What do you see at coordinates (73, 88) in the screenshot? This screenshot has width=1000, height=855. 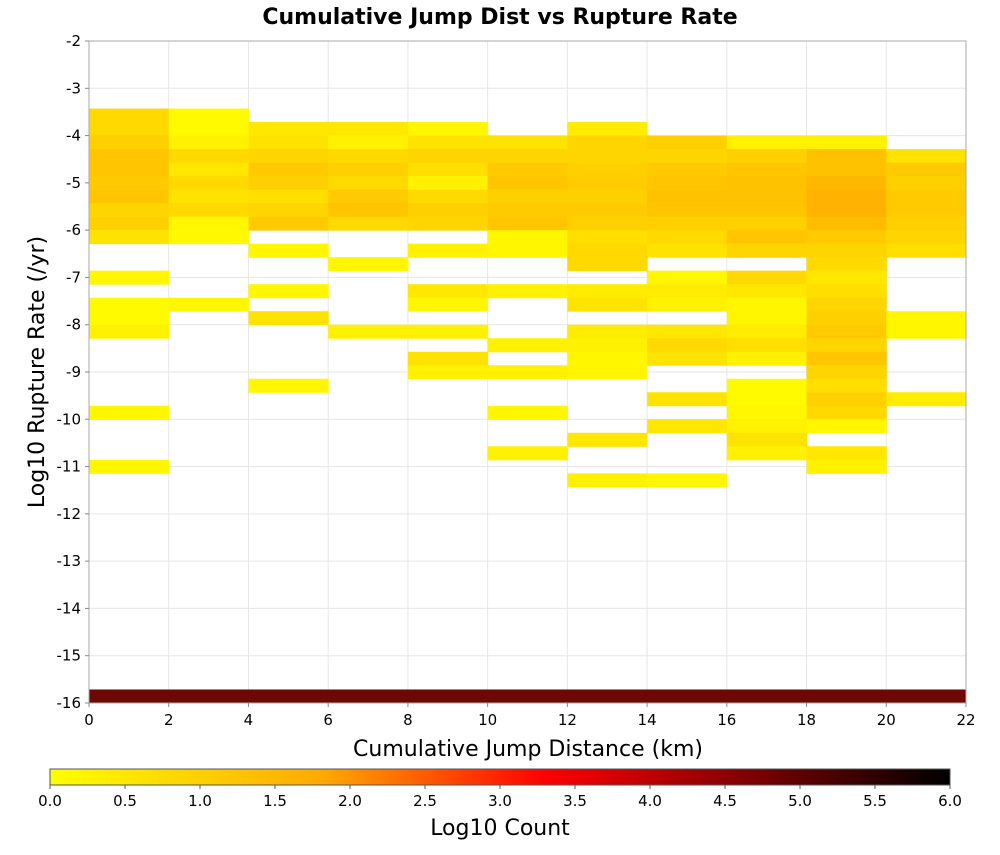 I see `y-tick-label: -3` at bounding box center [73, 88].